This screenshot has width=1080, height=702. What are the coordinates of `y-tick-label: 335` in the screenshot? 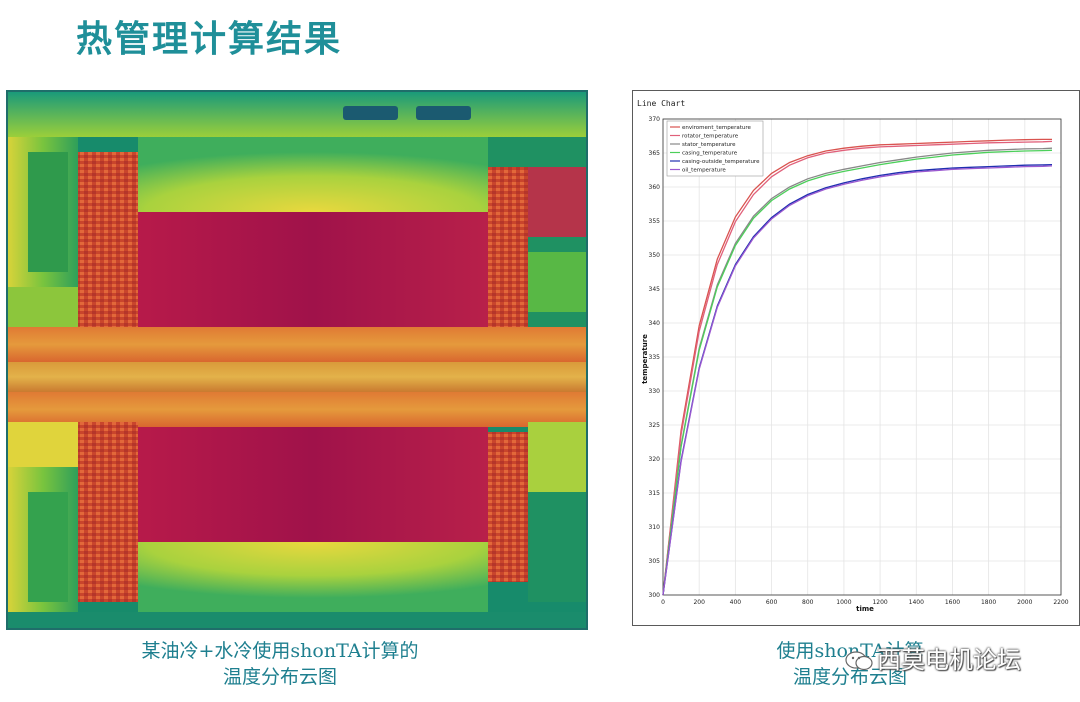 It's located at (655, 357).